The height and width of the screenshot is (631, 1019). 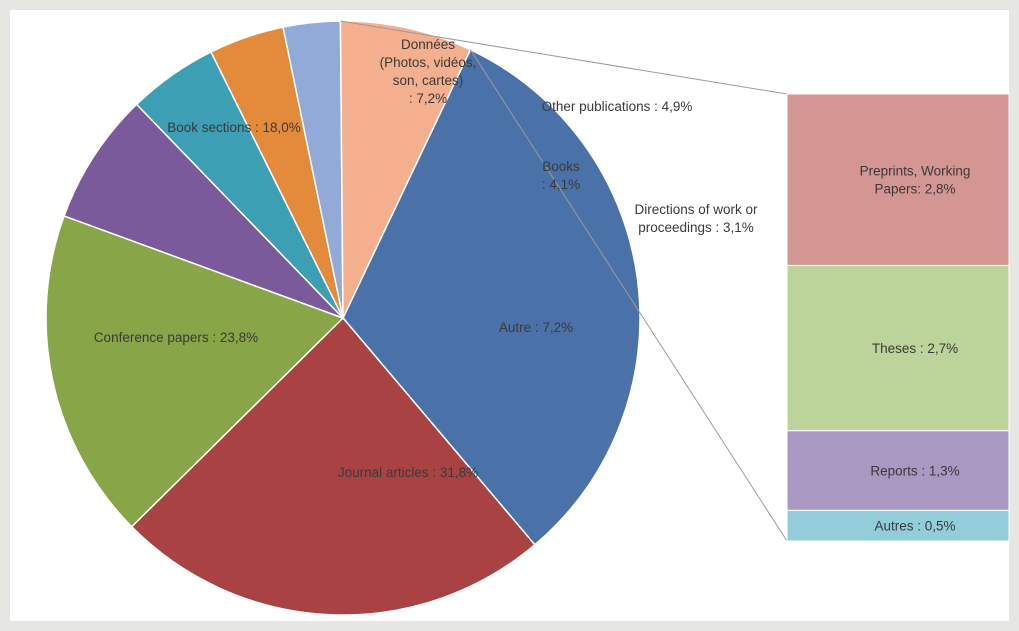 I want to click on pie-label-7: Autre : 7,2%, so click(x=536, y=327).